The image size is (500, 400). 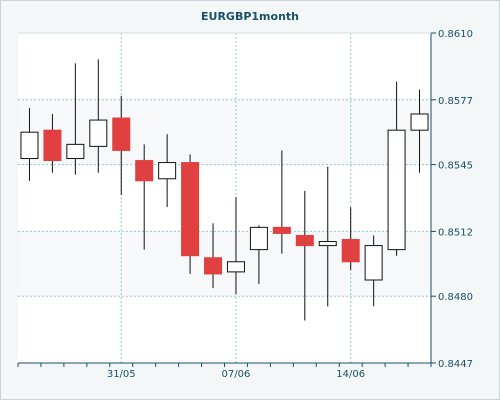 I want to click on y-tick-label: 0.8447, so click(x=455, y=364).